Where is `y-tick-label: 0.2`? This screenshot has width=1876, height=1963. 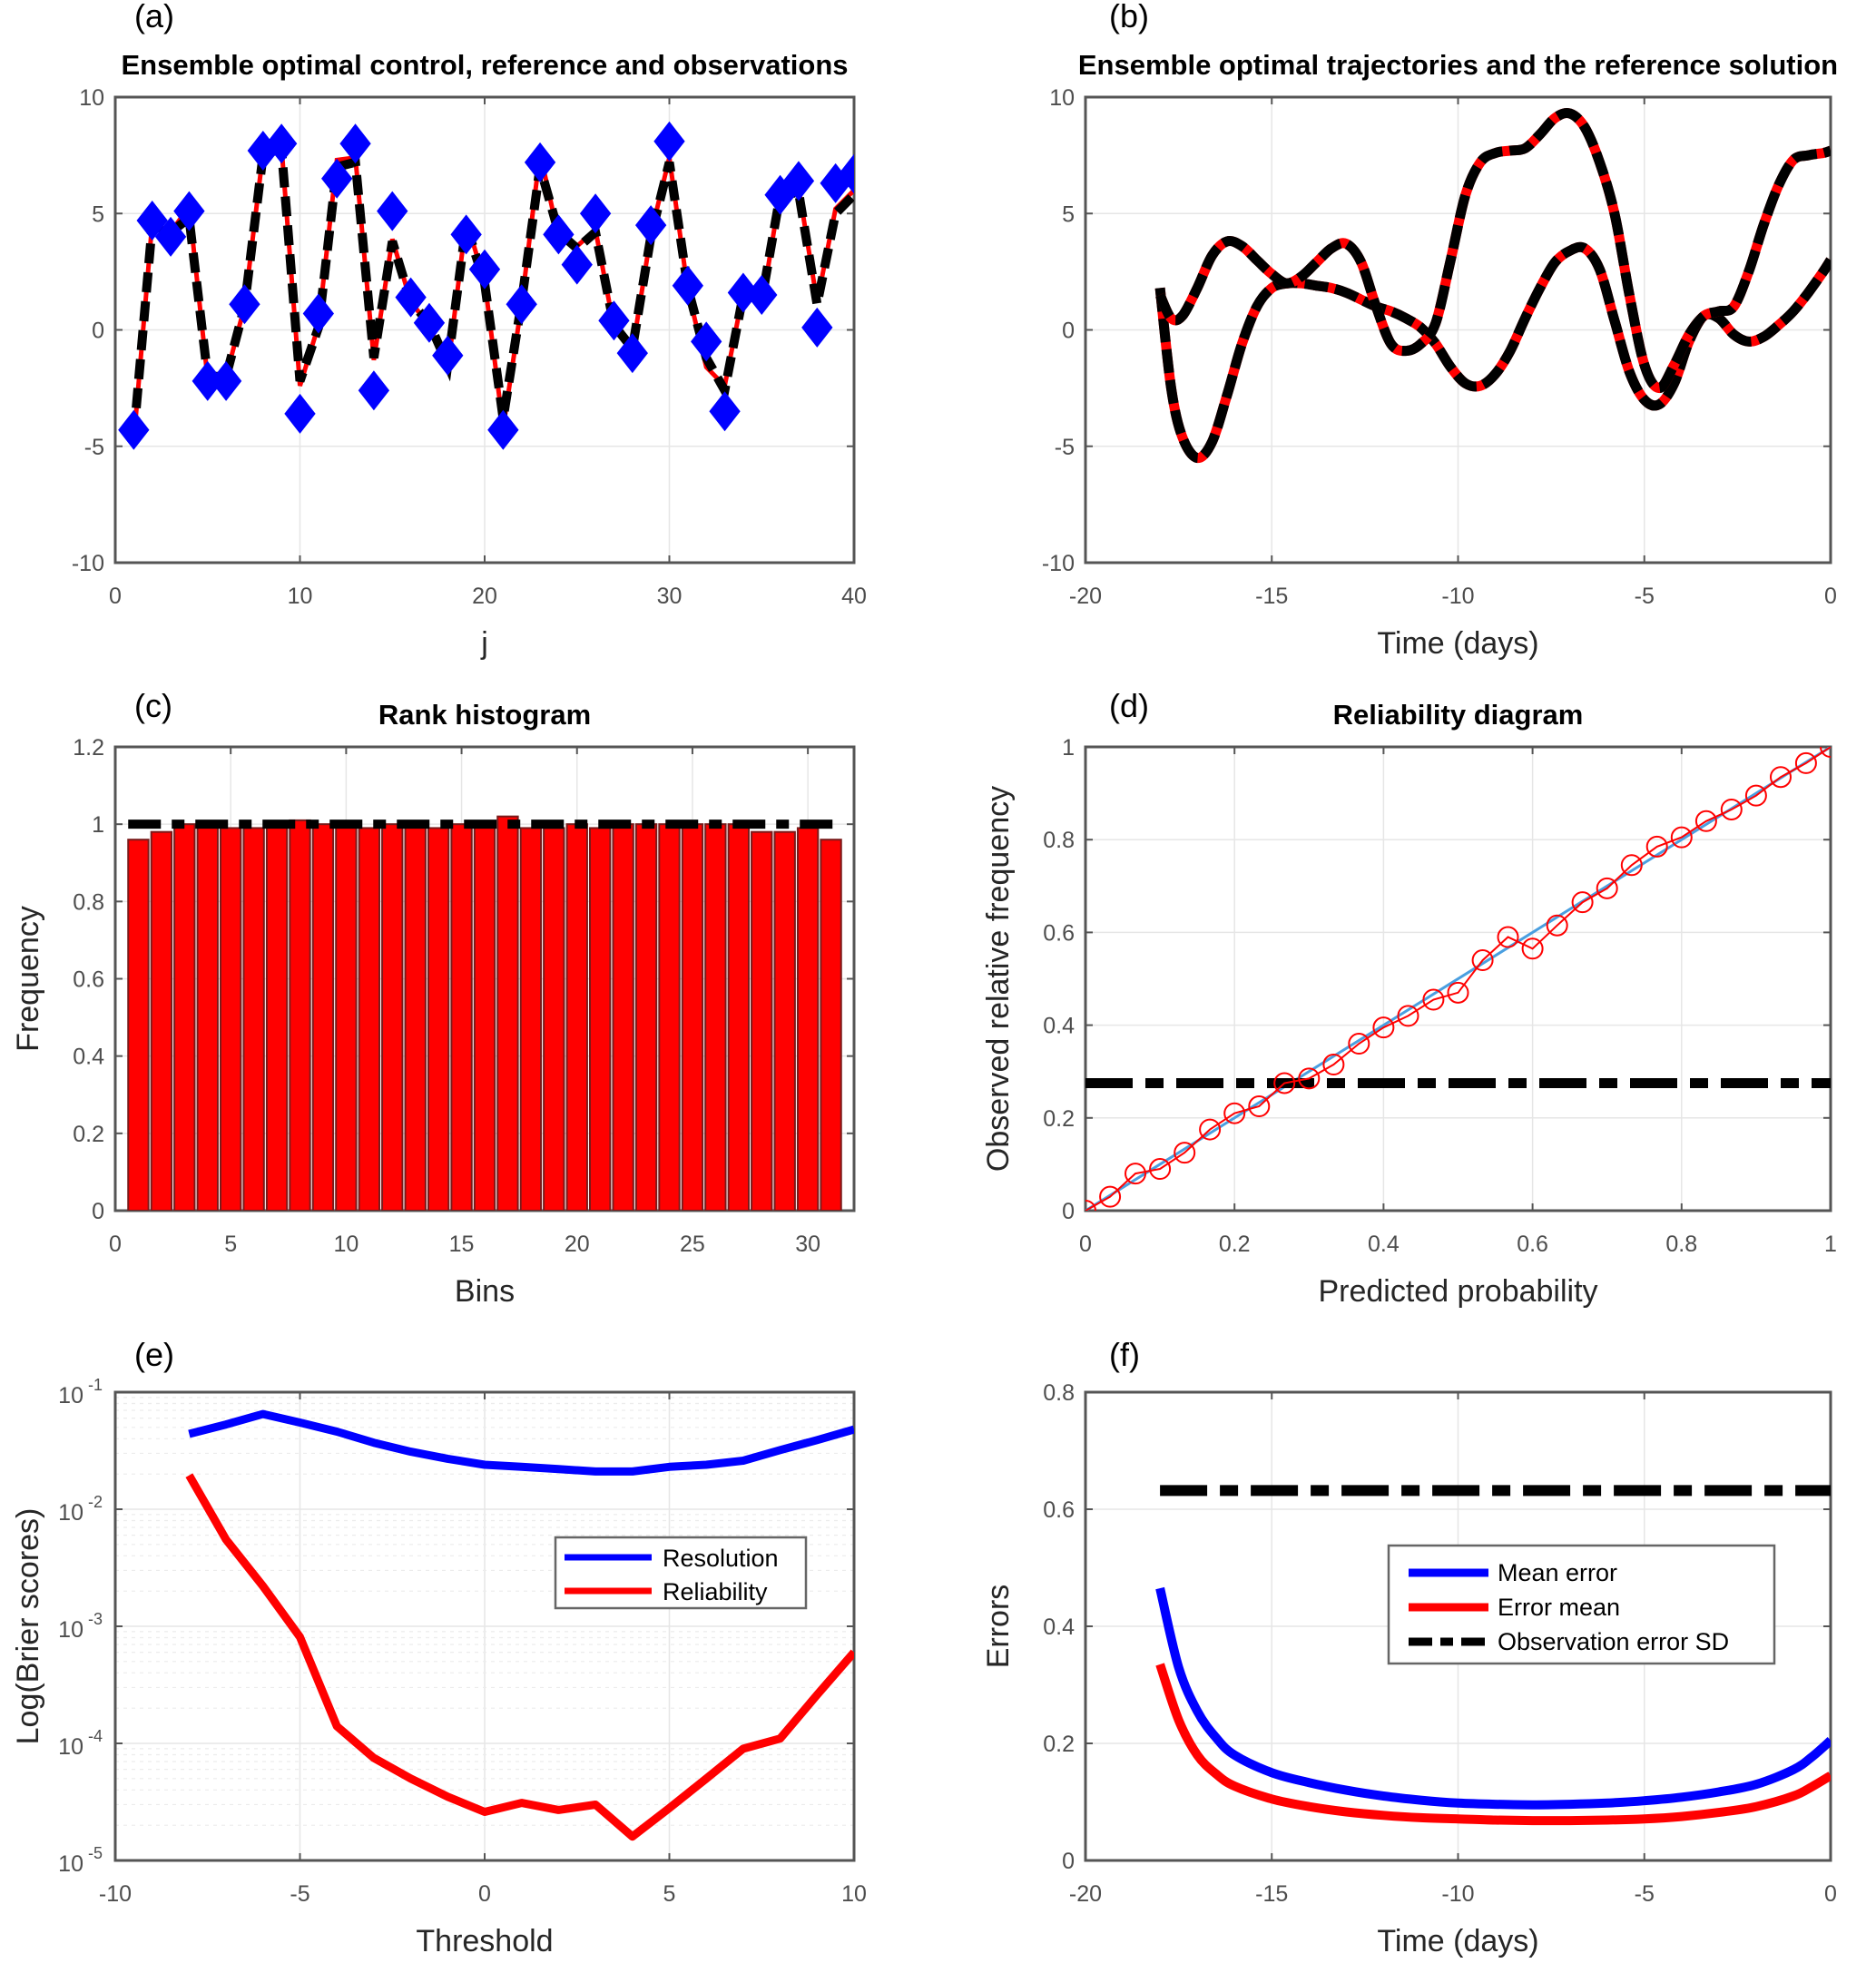
y-tick-label: 0.2 is located at coordinates (1059, 1119).